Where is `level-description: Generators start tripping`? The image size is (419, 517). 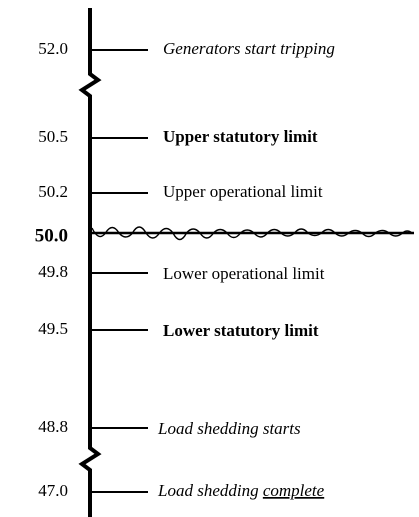
level-description: Generators start tripping is located at coordinates (249, 48).